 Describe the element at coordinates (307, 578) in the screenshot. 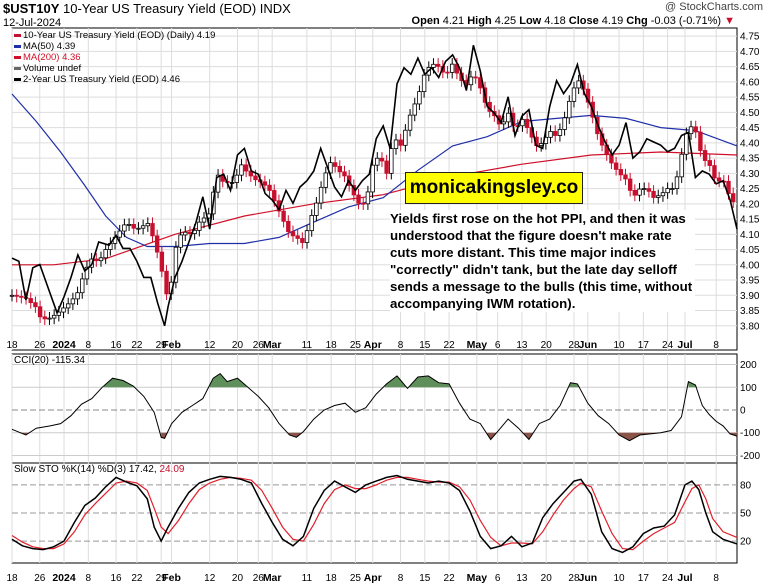

I see `x-tick-label-bottom: 11` at that location.